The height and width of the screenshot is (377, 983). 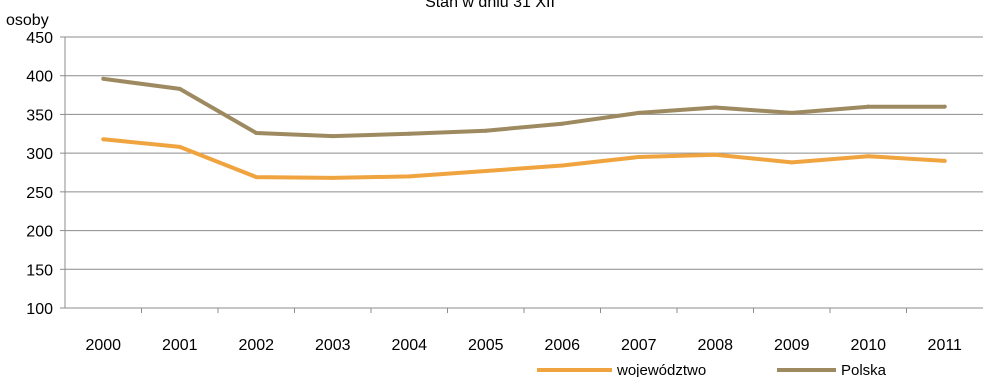 I want to click on y-tick-label: 400, so click(x=39, y=77).